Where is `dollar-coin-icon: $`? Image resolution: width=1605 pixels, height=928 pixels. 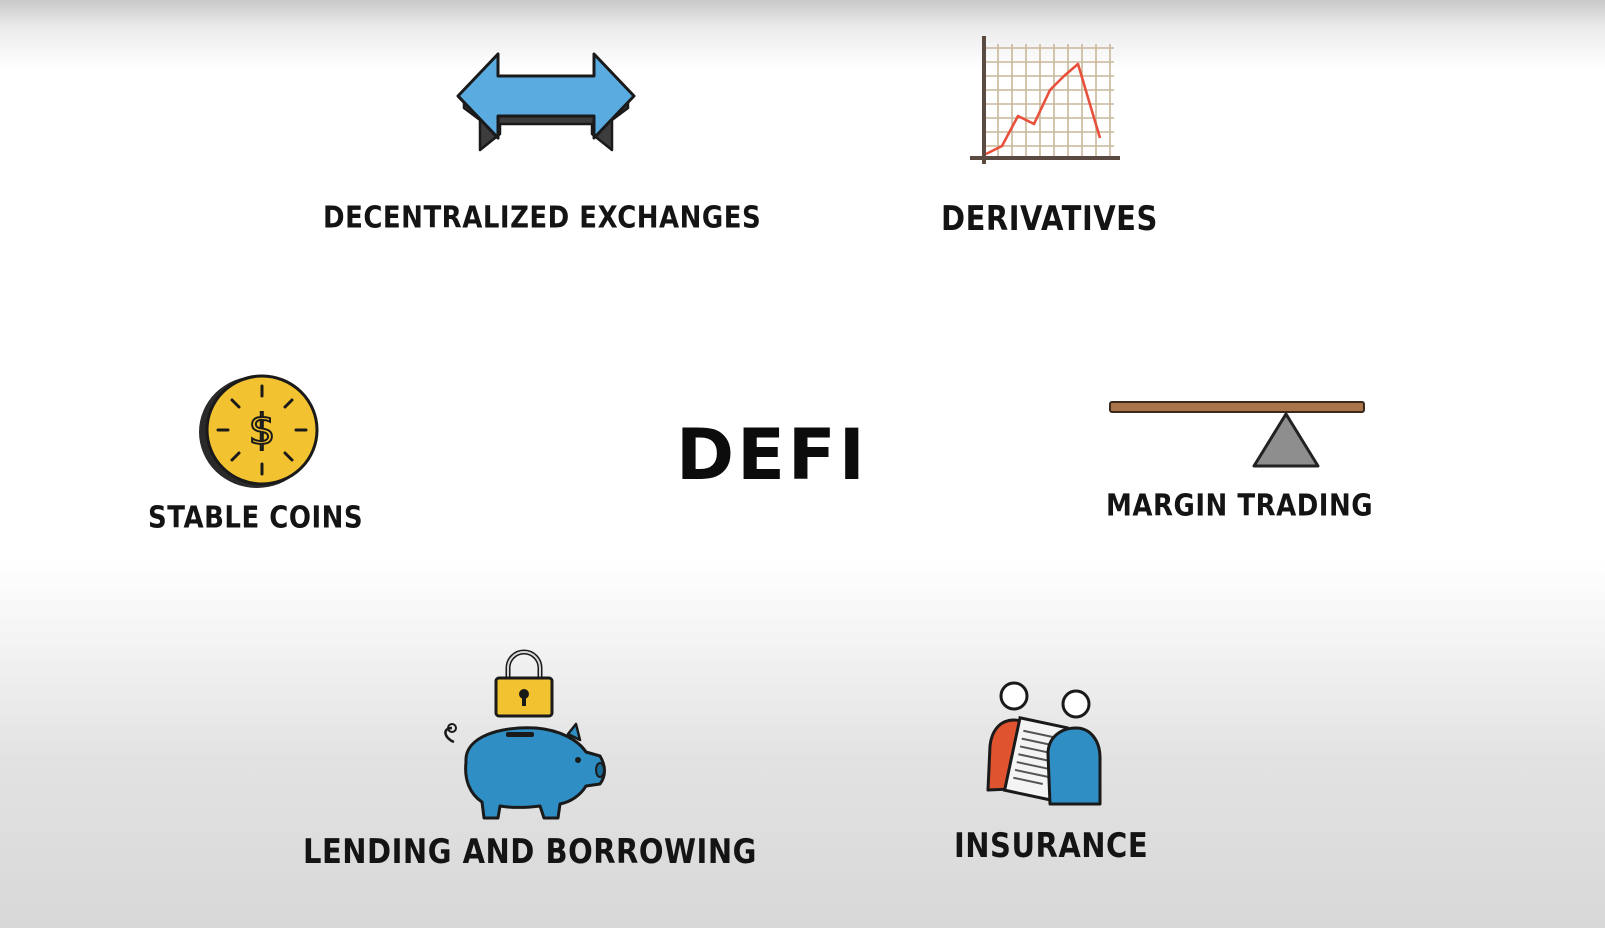 dollar-coin-icon: $ is located at coordinates (259, 431).